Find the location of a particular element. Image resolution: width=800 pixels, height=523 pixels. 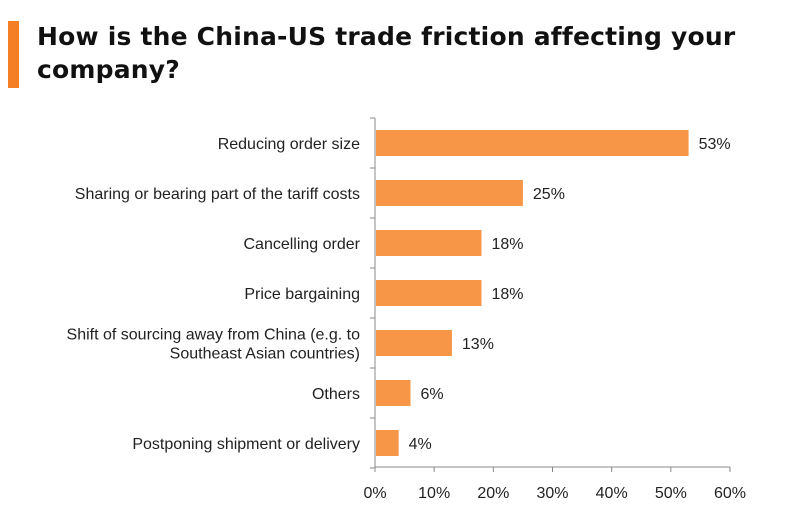

data-label: 4% is located at coordinates (420, 444).